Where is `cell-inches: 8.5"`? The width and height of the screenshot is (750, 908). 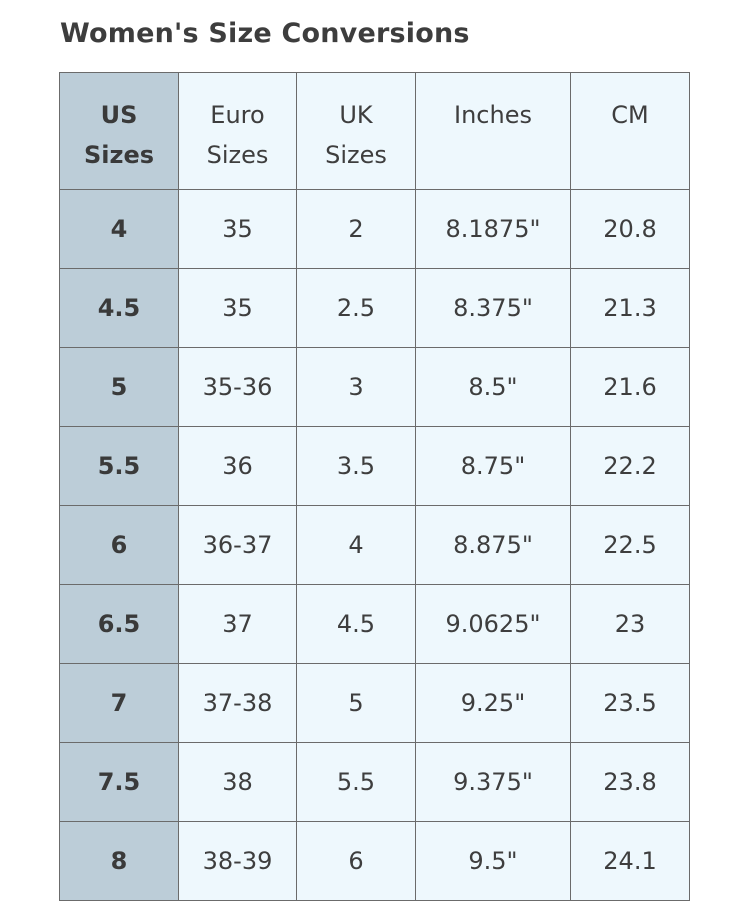 cell-inches: 8.5" is located at coordinates (493, 387).